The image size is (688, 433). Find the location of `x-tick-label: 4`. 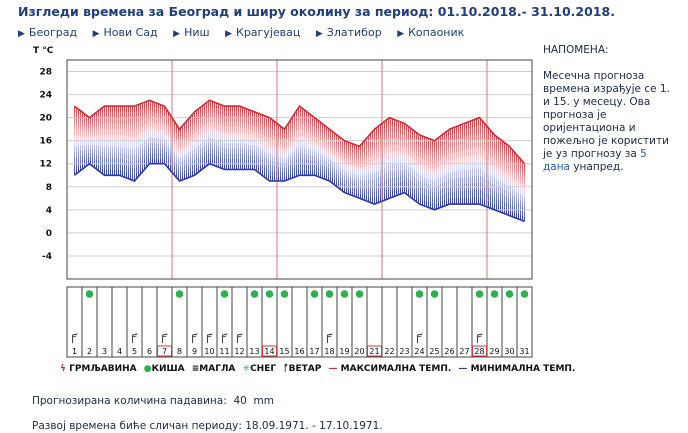

x-tick-label: 4 is located at coordinates (119, 351).